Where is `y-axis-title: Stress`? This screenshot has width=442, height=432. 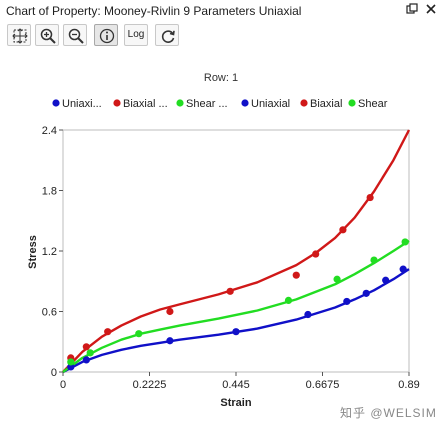
y-axis-title: Stress is located at coordinates (33, 252).